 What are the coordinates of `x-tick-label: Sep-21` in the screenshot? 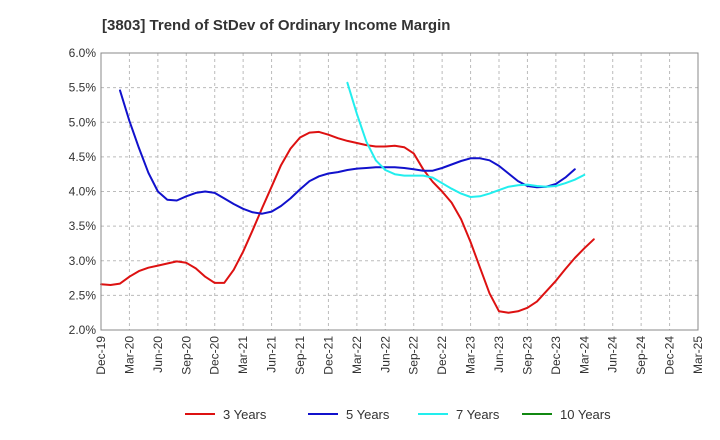 It's located at (300, 355).